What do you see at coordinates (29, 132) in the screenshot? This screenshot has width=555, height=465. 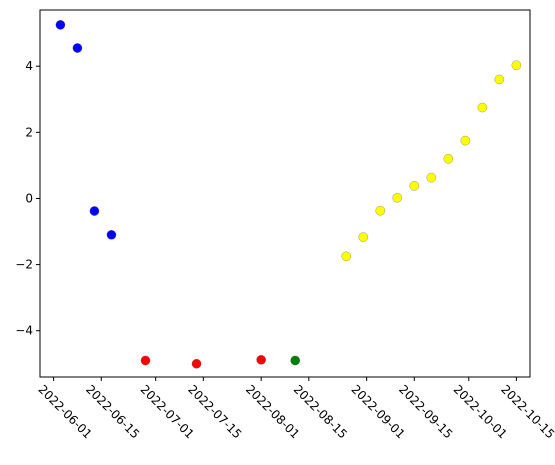 I see `y-tick-label: 2` at bounding box center [29, 132].